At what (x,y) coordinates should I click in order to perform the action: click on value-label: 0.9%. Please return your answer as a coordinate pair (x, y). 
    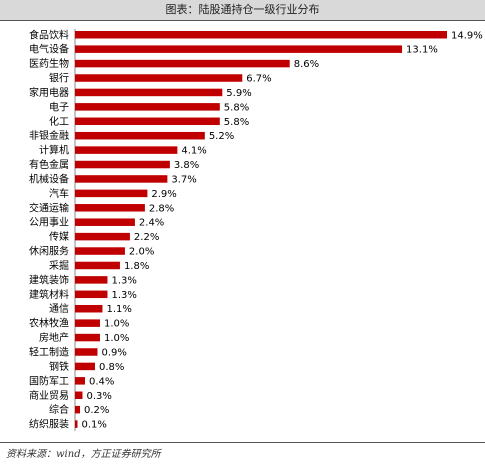
    Looking at the image, I should click on (113, 352).